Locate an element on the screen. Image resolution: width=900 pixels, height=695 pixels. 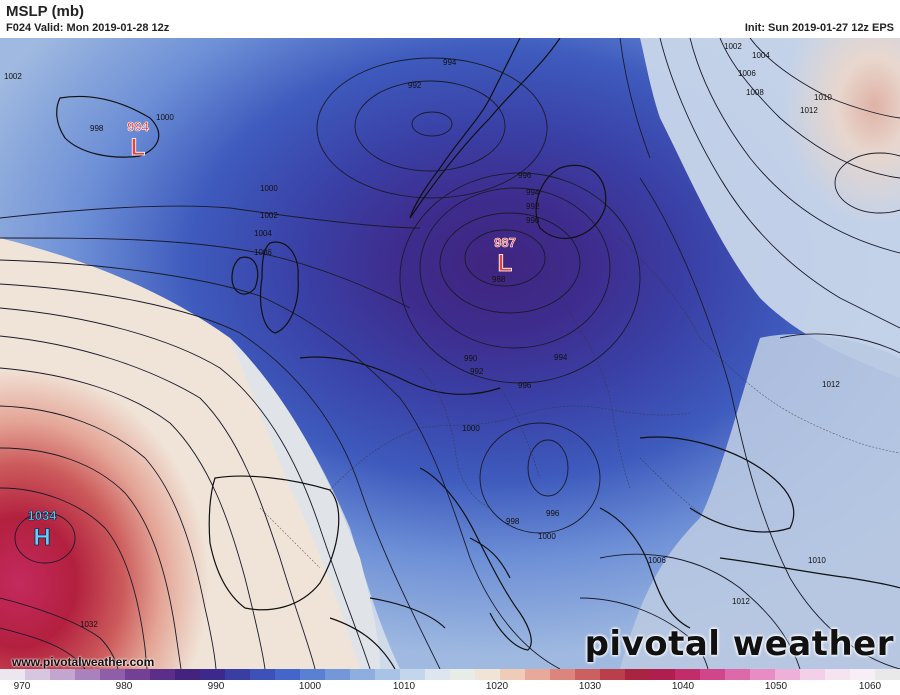
colorbar-tick: 1040 is located at coordinates (683, 686).